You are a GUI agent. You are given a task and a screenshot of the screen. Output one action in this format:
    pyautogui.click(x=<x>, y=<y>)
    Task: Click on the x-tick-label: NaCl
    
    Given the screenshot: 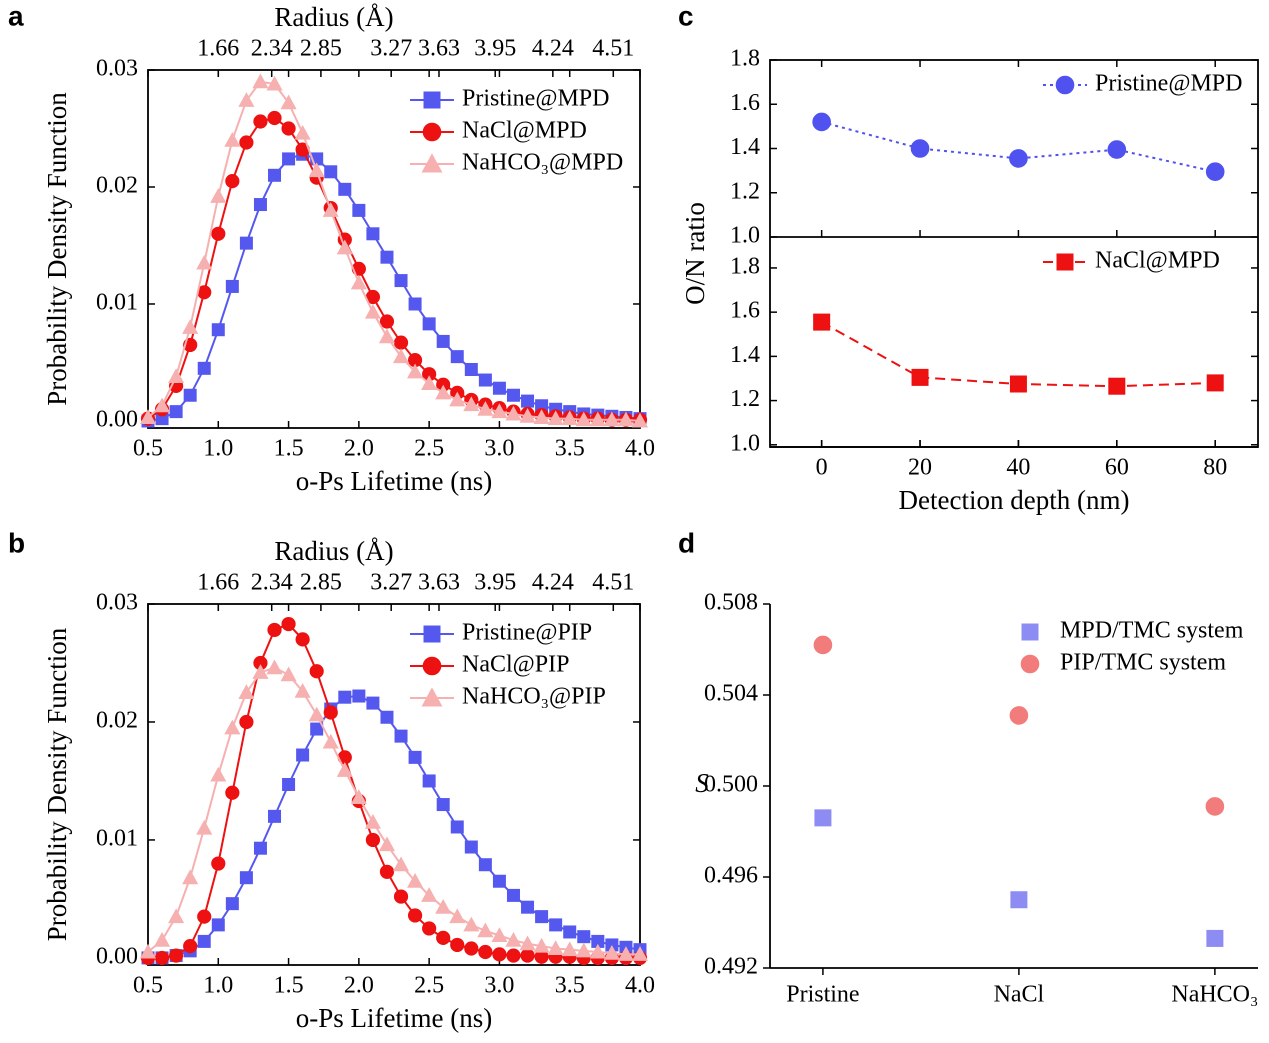 What is the action you would take?
    pyautogui.click(x=1019, y=995)
    